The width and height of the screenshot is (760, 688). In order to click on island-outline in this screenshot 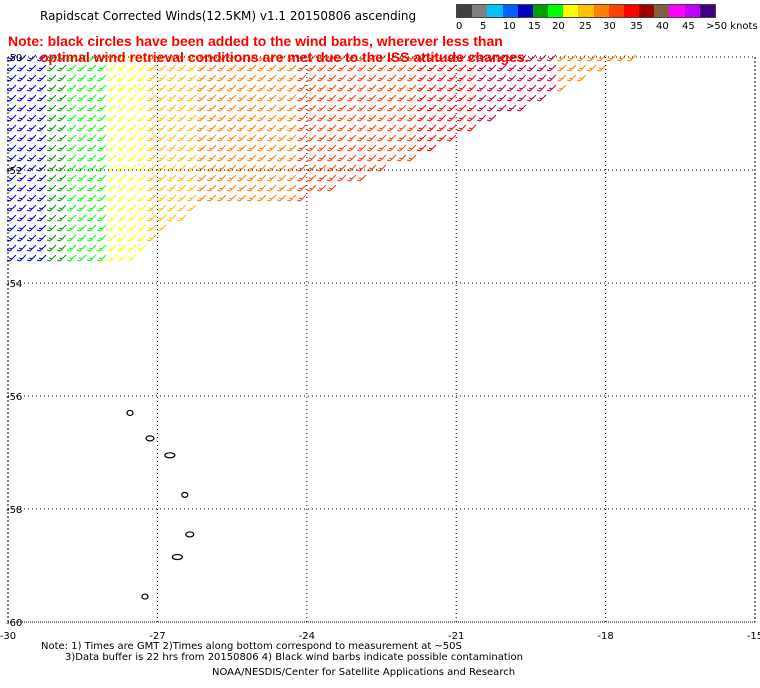, I will do `click(150, 438)`.